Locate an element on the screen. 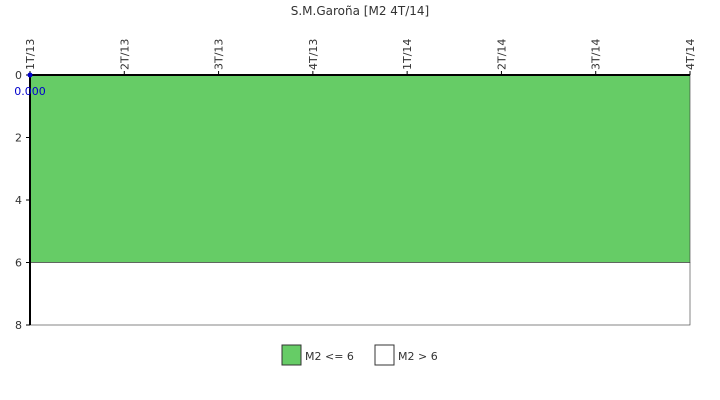 The height and width of the screenshot is (400, 720). band is located at coordinates (360, 294).